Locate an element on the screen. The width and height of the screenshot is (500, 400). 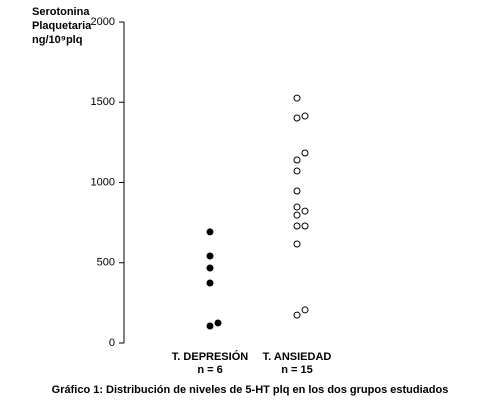
y-tick-label: 1500 is located at coordinates (103, 102).